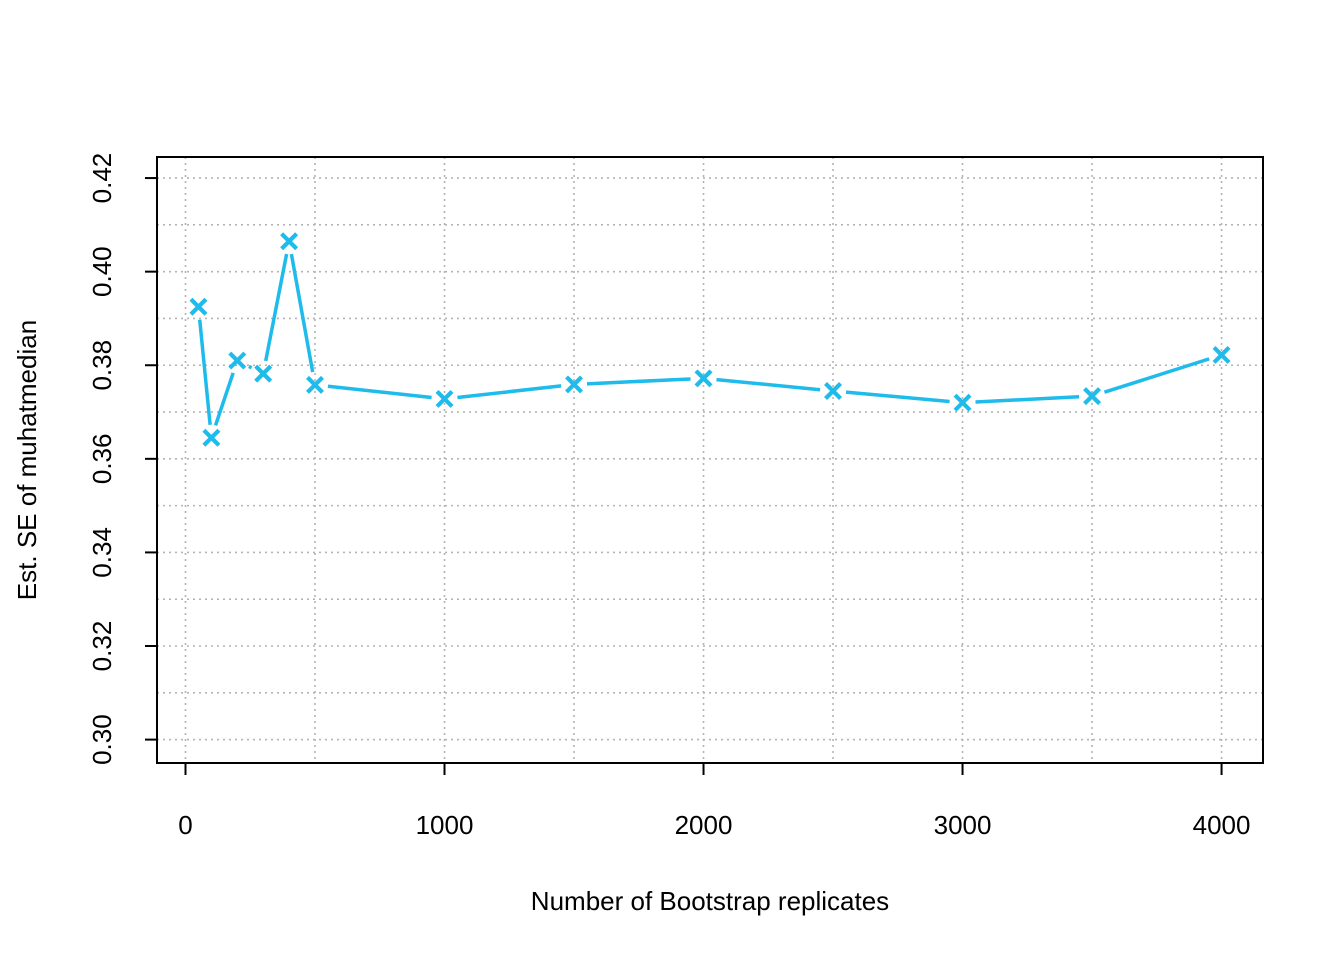  What do you see at coordinates (102, 646) in the screenshot?
I see `y-tick-label: 0.32` at bounding box center [102, 646].